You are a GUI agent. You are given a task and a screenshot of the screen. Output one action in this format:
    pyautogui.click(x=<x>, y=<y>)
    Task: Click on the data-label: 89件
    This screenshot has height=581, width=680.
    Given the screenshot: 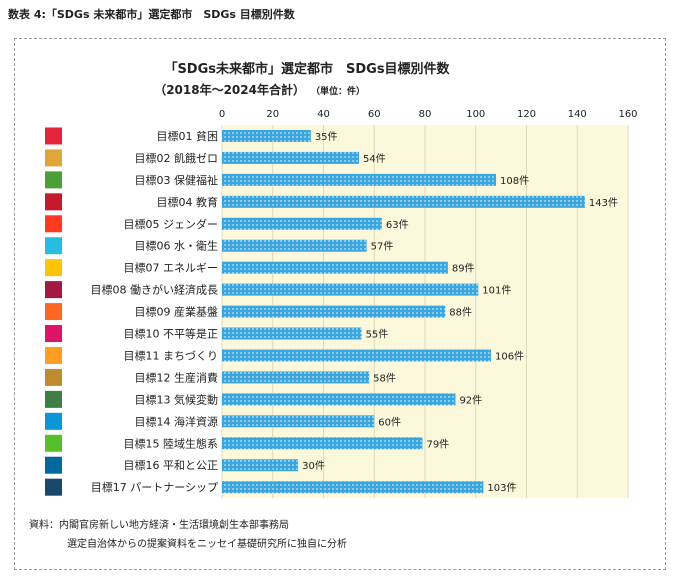 What is the action you would take?
    pyautogui.click(x=463, y=269)
    